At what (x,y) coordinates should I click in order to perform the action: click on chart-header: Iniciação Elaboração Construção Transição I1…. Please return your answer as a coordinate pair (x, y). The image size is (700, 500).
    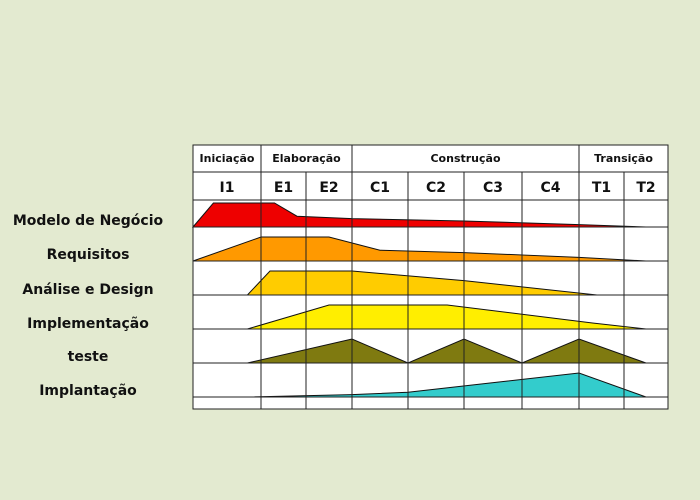
    Looking at the image, I should click on (428, 170).